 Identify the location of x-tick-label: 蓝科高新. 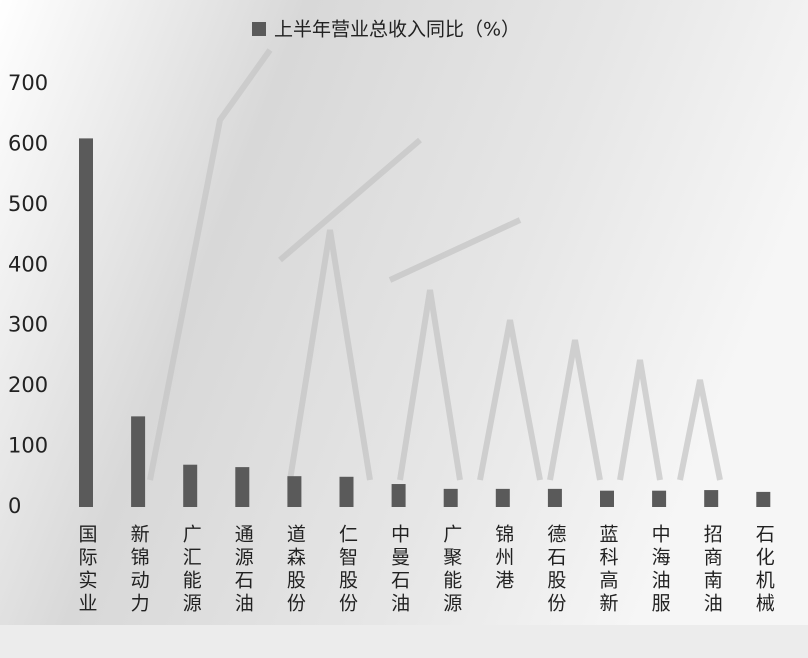
(608, 570).